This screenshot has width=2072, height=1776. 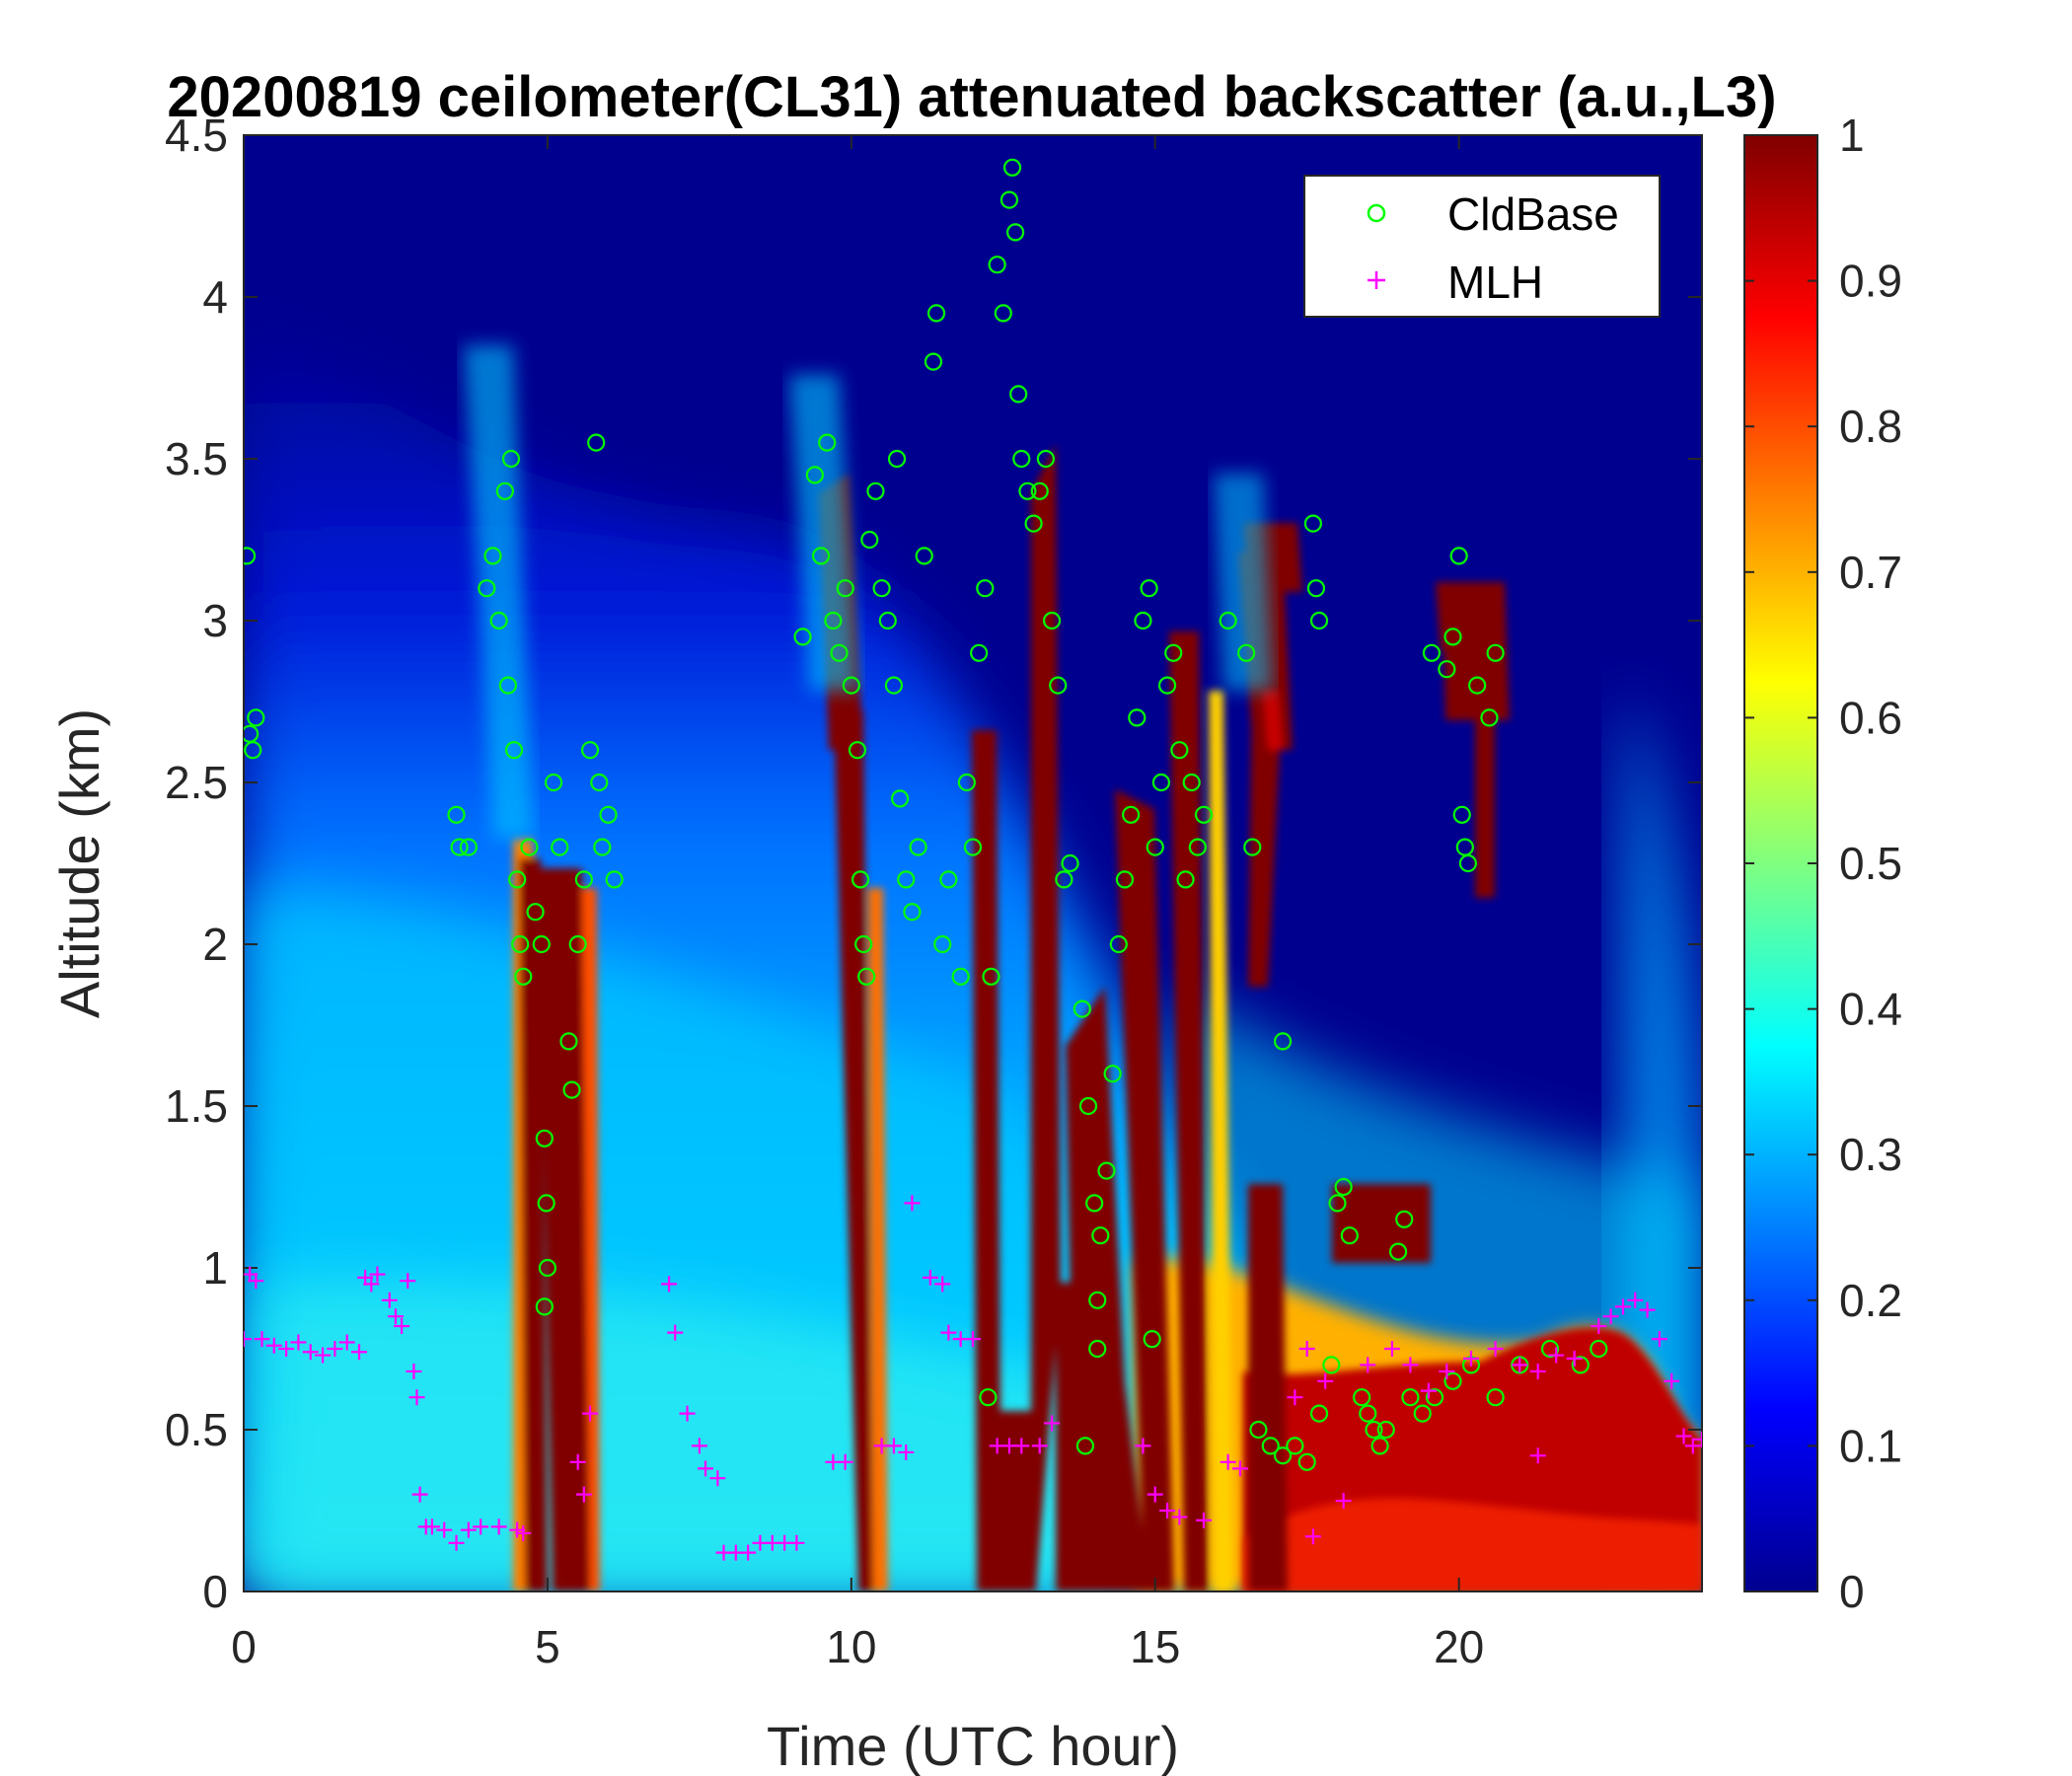 I want to click on y-tick-label: 0, so click(x=215, y=1592).